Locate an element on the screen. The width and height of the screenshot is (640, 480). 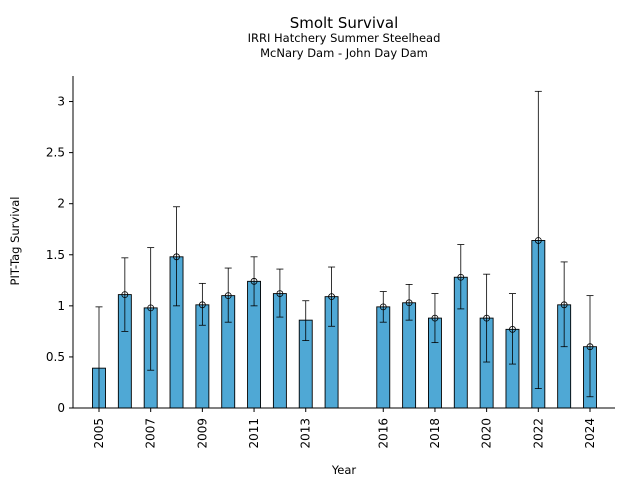
y-tick-label-0: 0 is located at coordinates (61, 408).